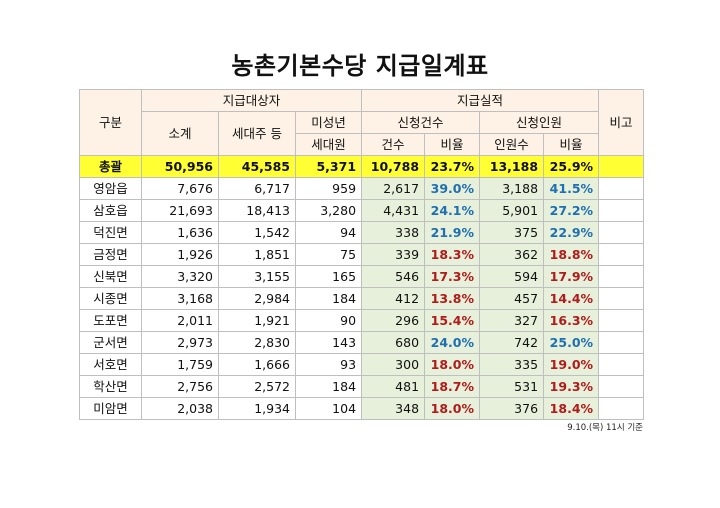 The image size is (720, 508). What do you see at coordinates (512, 408) in the screenshot?
I see `persons-cell: 376` at bounding box center [512, 408].